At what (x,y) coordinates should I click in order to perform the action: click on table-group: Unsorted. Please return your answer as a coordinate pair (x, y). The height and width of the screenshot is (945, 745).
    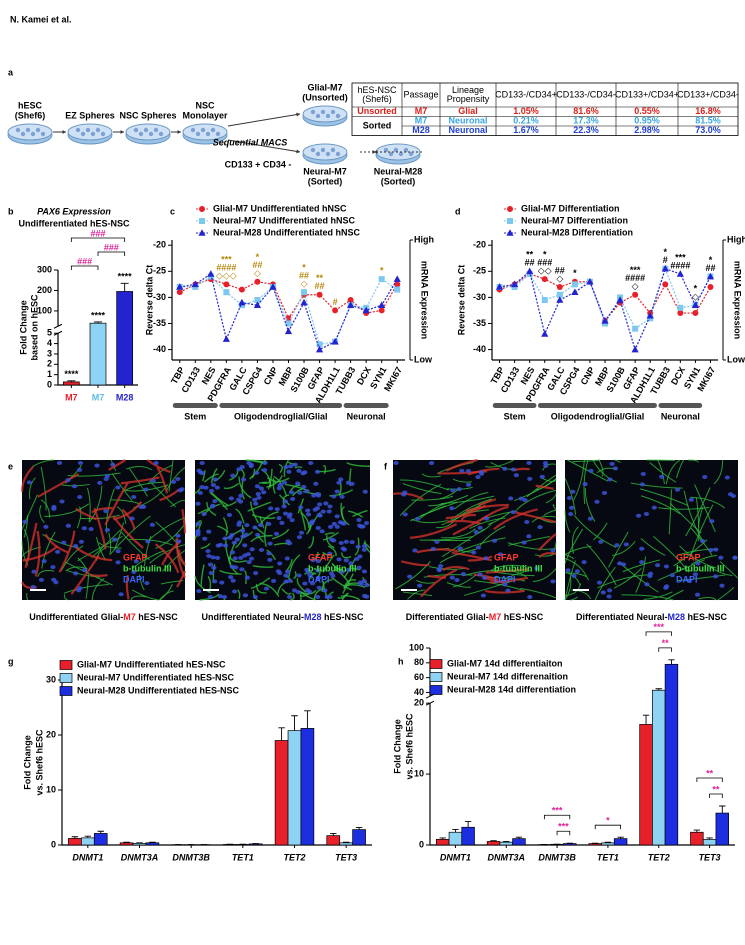
    Looking at the image, I should click on (377, 111).